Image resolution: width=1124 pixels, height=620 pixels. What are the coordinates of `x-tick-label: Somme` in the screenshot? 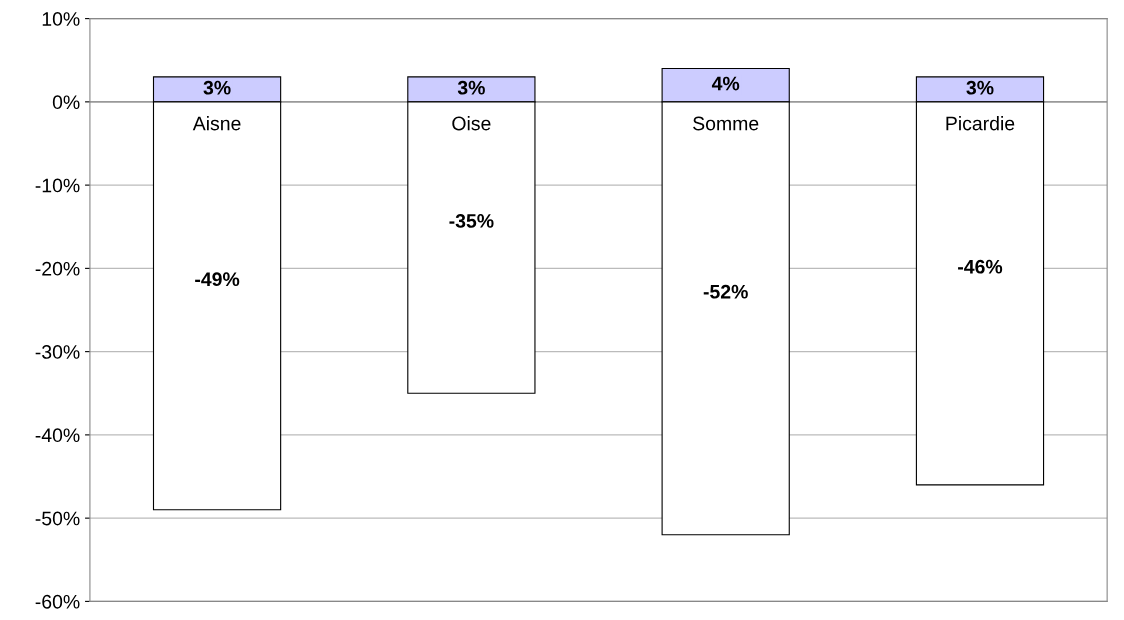 It's located at (726, 123).